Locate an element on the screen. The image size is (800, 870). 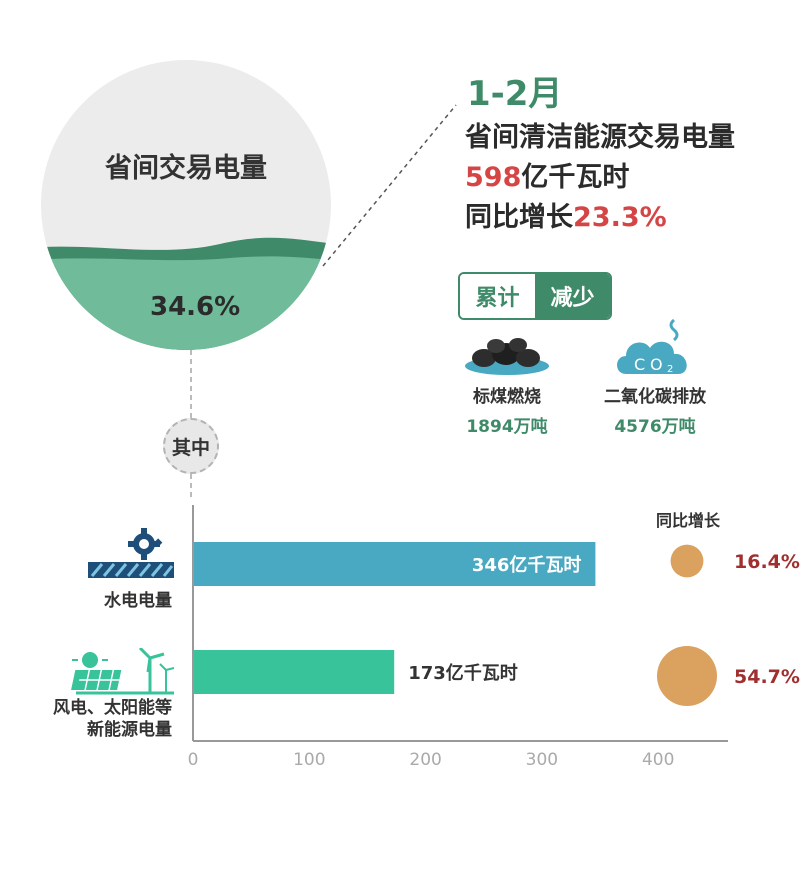
x-tick-label: 400 is located at coordinates (658, 760).